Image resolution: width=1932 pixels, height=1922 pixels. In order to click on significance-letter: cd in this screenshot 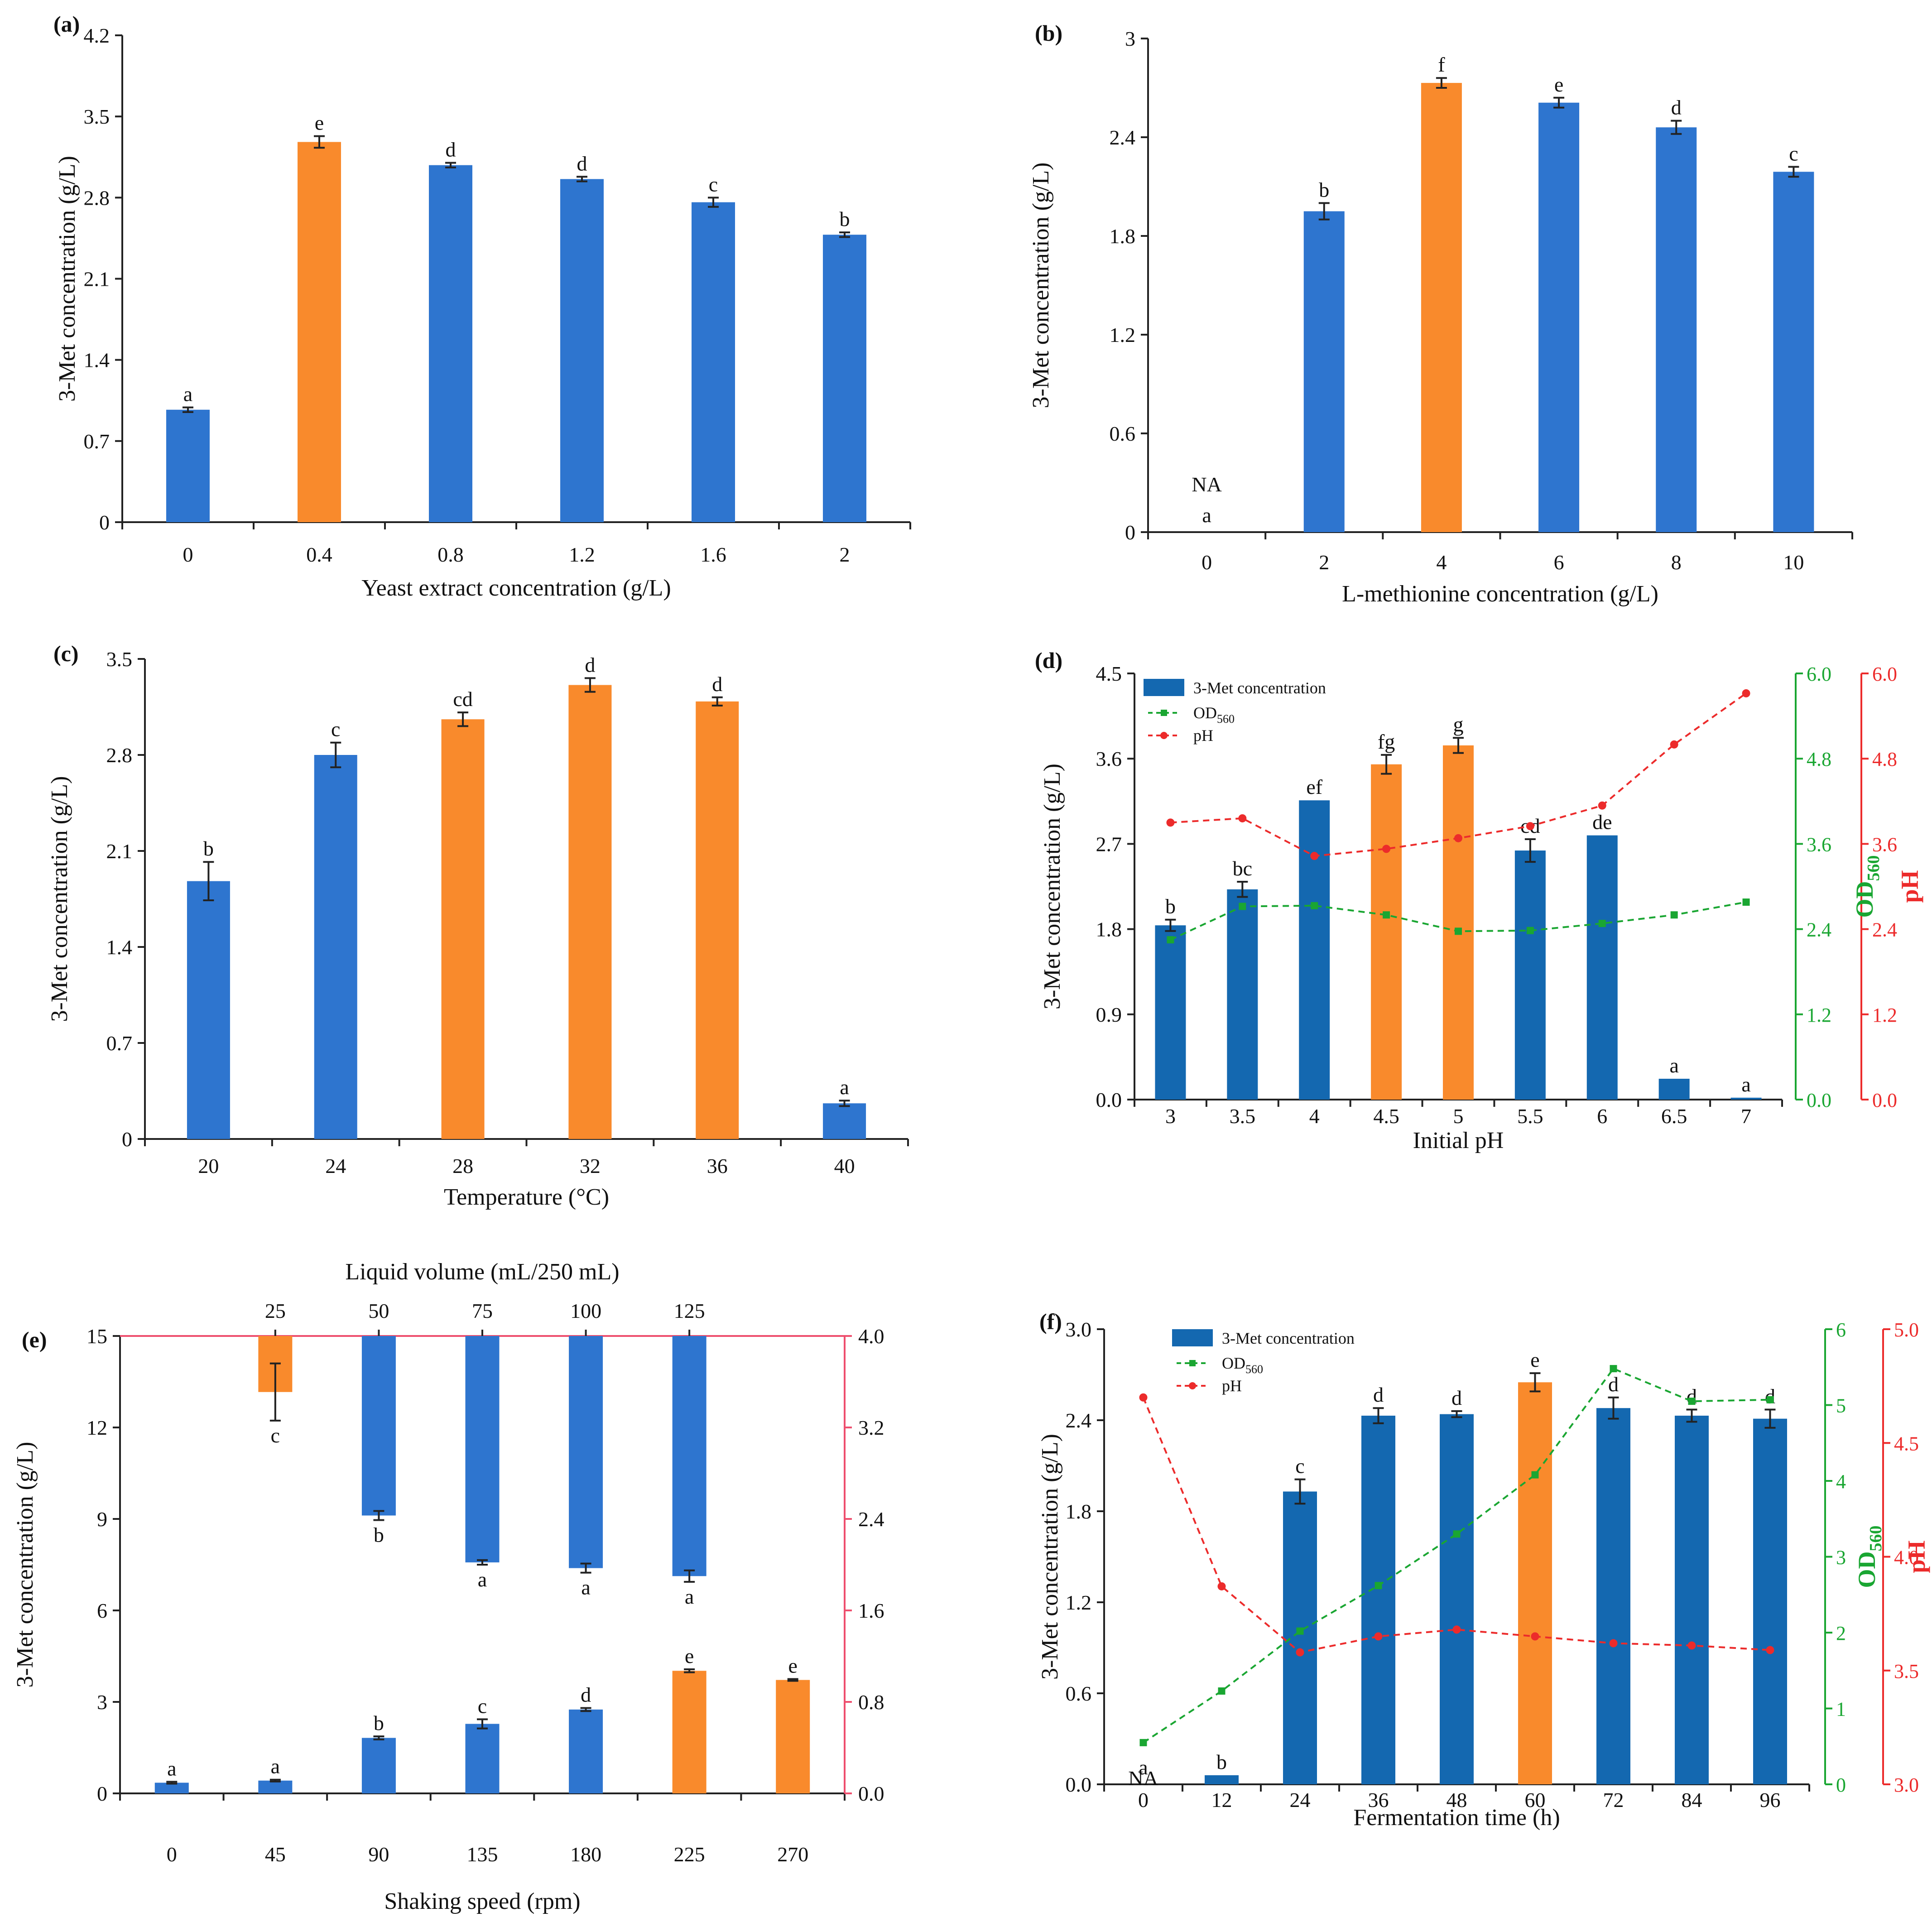, I will do `click(462, 699)`.